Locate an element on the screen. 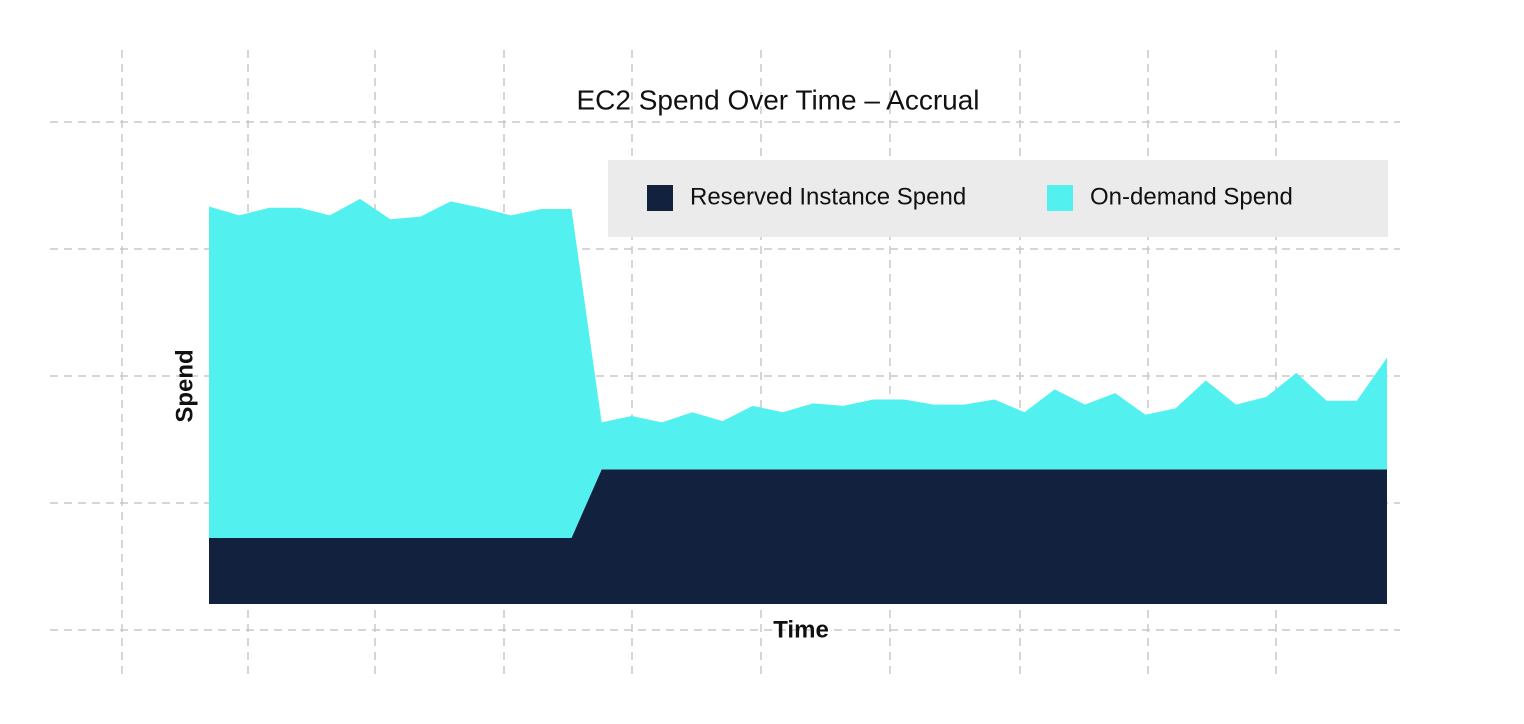 The image size is (1524, 724). chart-title: EC2 Spend Over Time – Accrual is located at coordinates (777, 99).